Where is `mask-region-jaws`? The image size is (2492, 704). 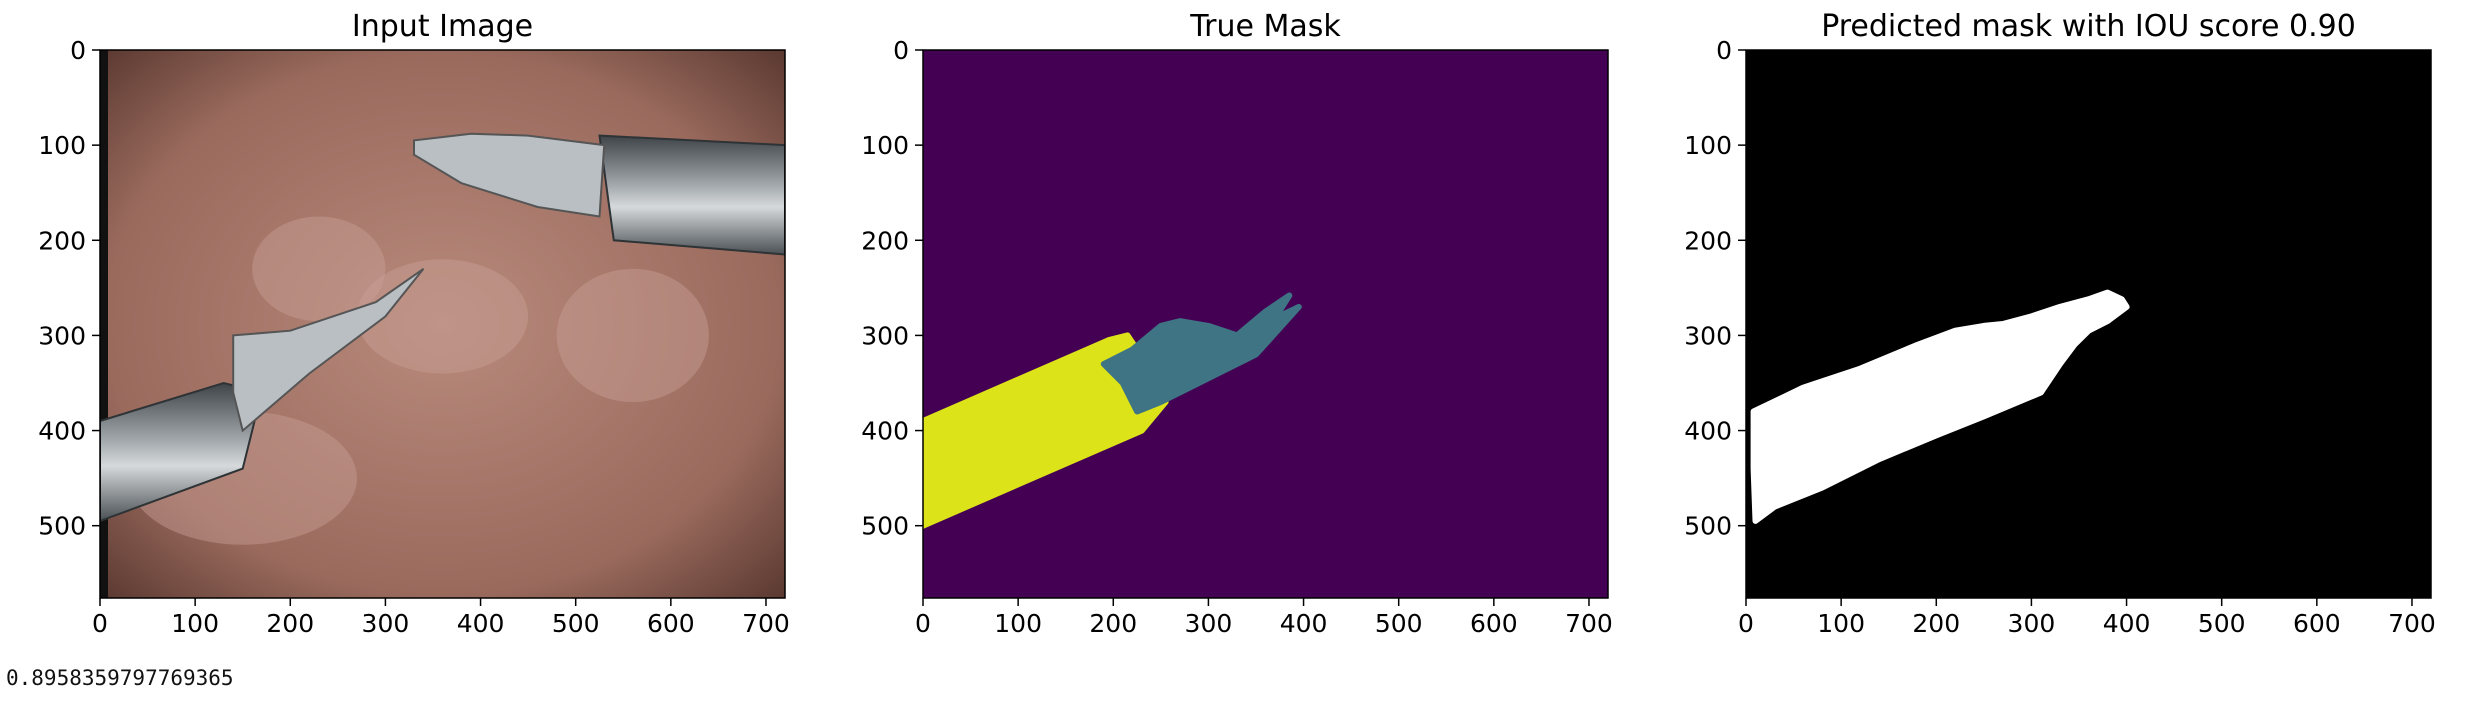
mask-region-jaws is located at coordinates (1201, 353).